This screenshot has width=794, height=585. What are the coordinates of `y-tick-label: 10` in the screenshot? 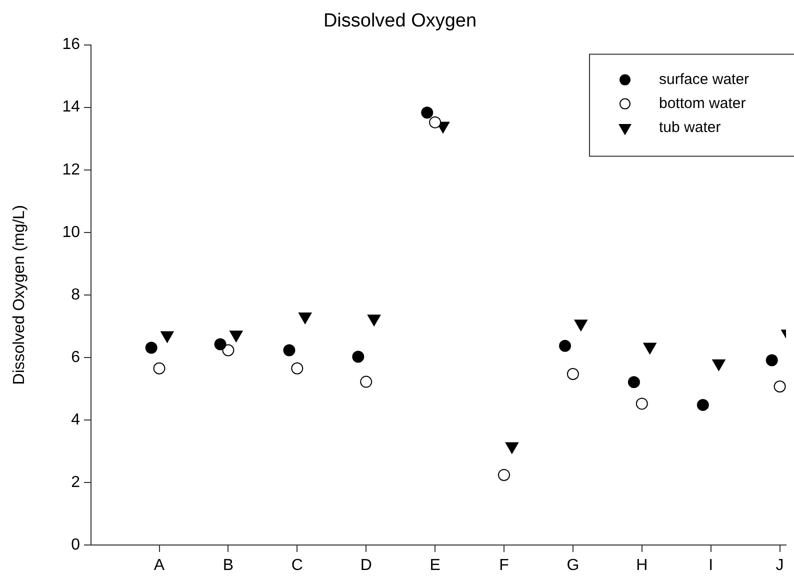 It's located at (71, 232).